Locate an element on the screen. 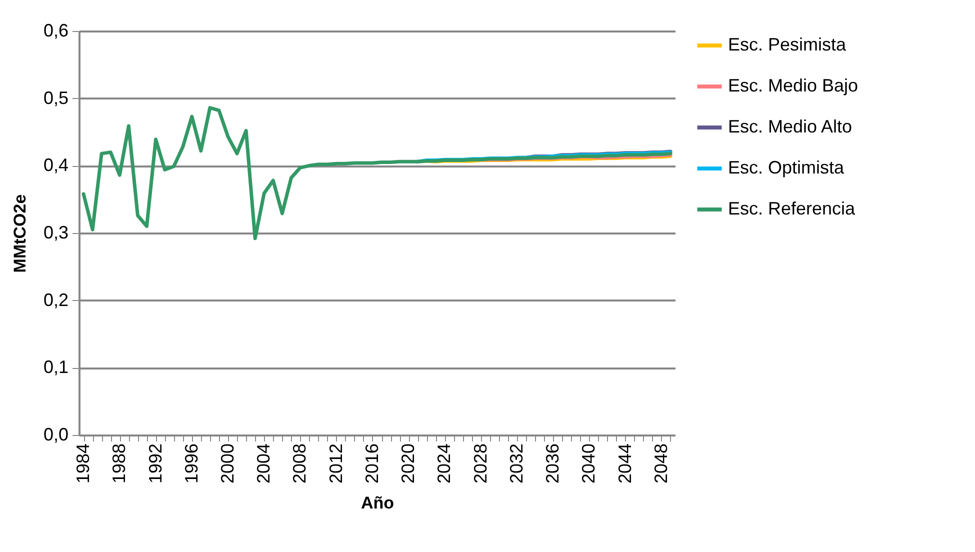  y-tick-label: 0,0 is located at coordinates (55, 434).